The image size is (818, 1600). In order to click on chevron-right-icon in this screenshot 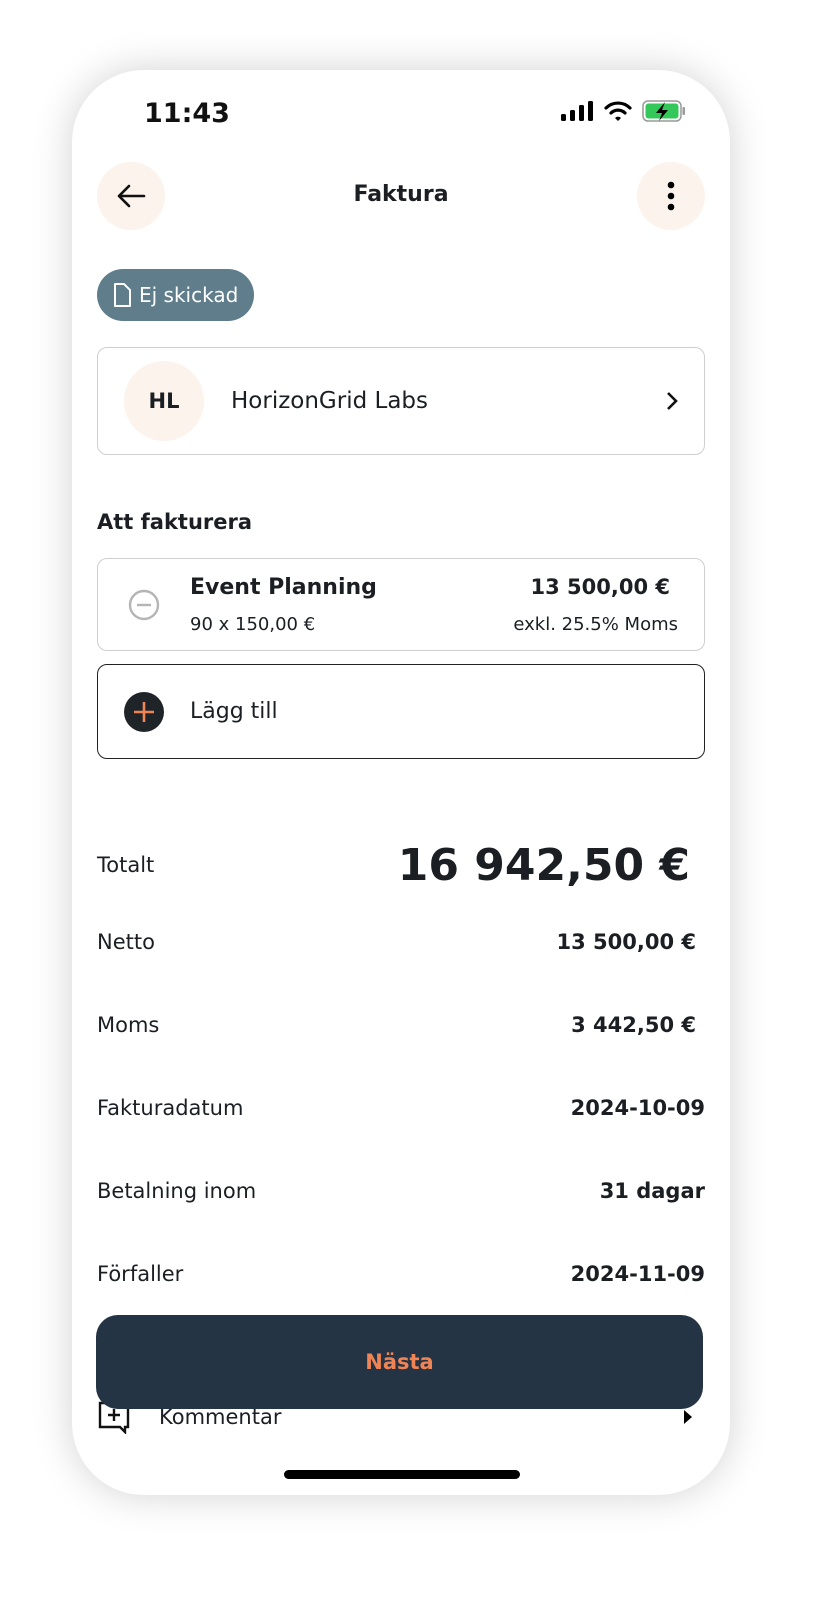, I will do `click(672, 401)`.